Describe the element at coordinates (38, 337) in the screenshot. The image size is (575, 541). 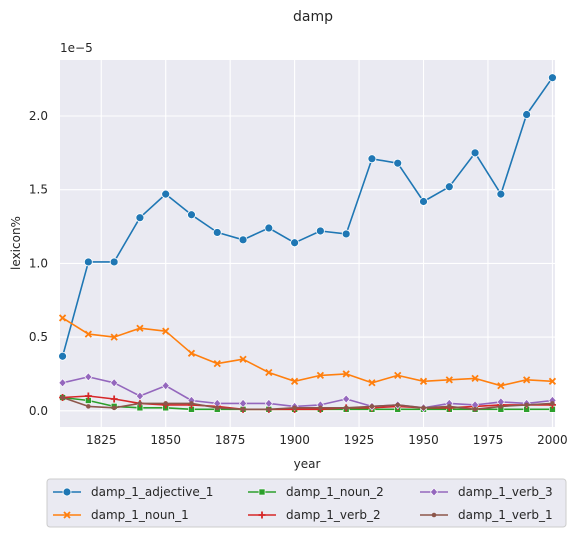
I see `y-tick-label: 0.5` at that location.